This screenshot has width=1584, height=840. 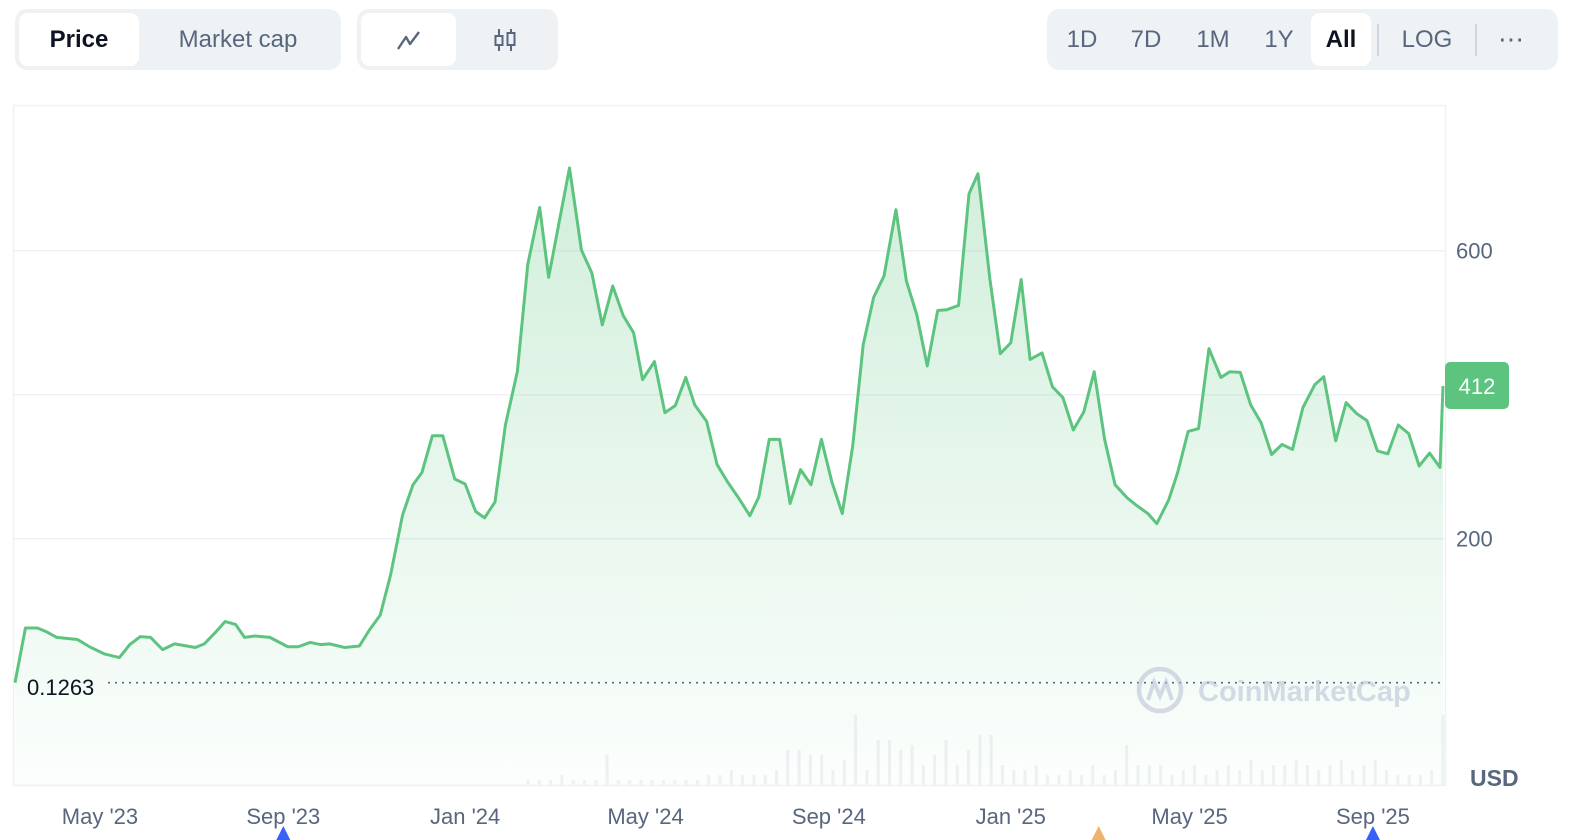 I want to click on x-tick-label: Sep '23, so click(x=283, y=816).